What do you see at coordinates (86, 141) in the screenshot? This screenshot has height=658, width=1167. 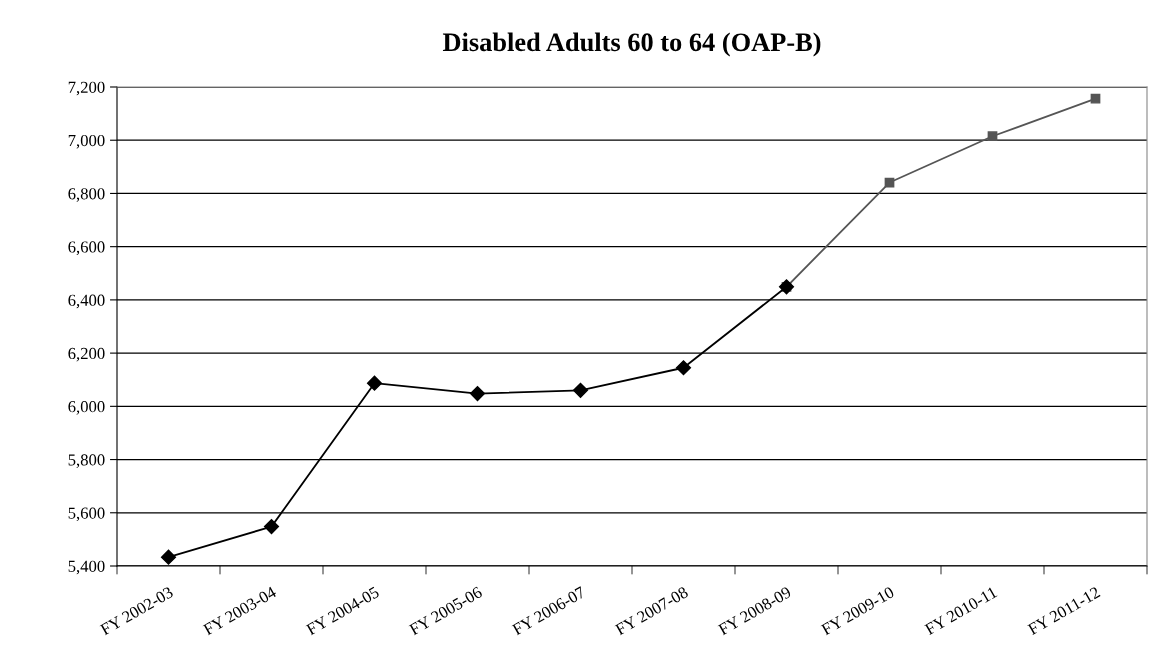 I see `y-tick-label: 7,000` at bounding box center [86, 141].